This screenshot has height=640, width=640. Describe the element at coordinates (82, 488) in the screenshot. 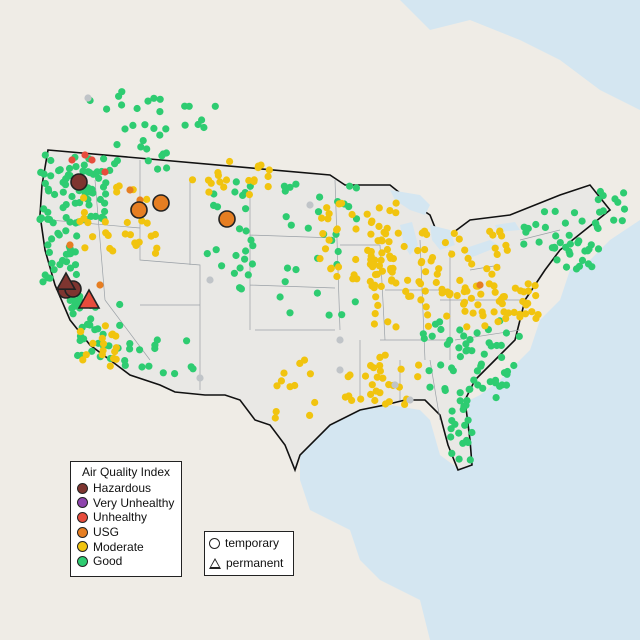

I see `hazardous-swatch` at that location.